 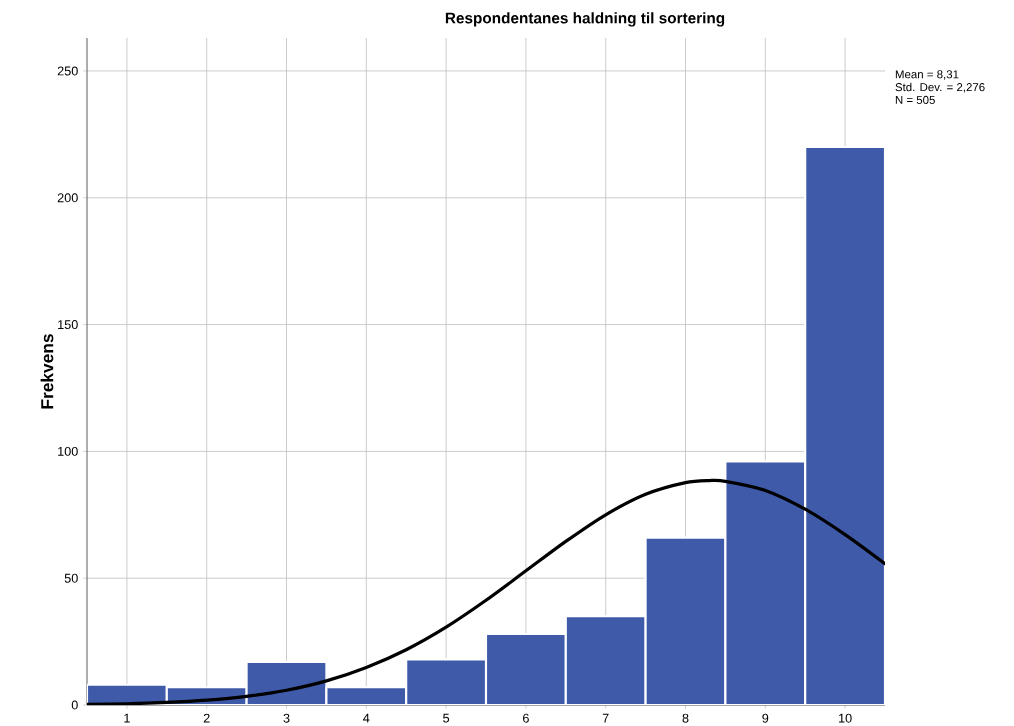 I want to click on x-tick-label: 2, so click(x=206, y=718).